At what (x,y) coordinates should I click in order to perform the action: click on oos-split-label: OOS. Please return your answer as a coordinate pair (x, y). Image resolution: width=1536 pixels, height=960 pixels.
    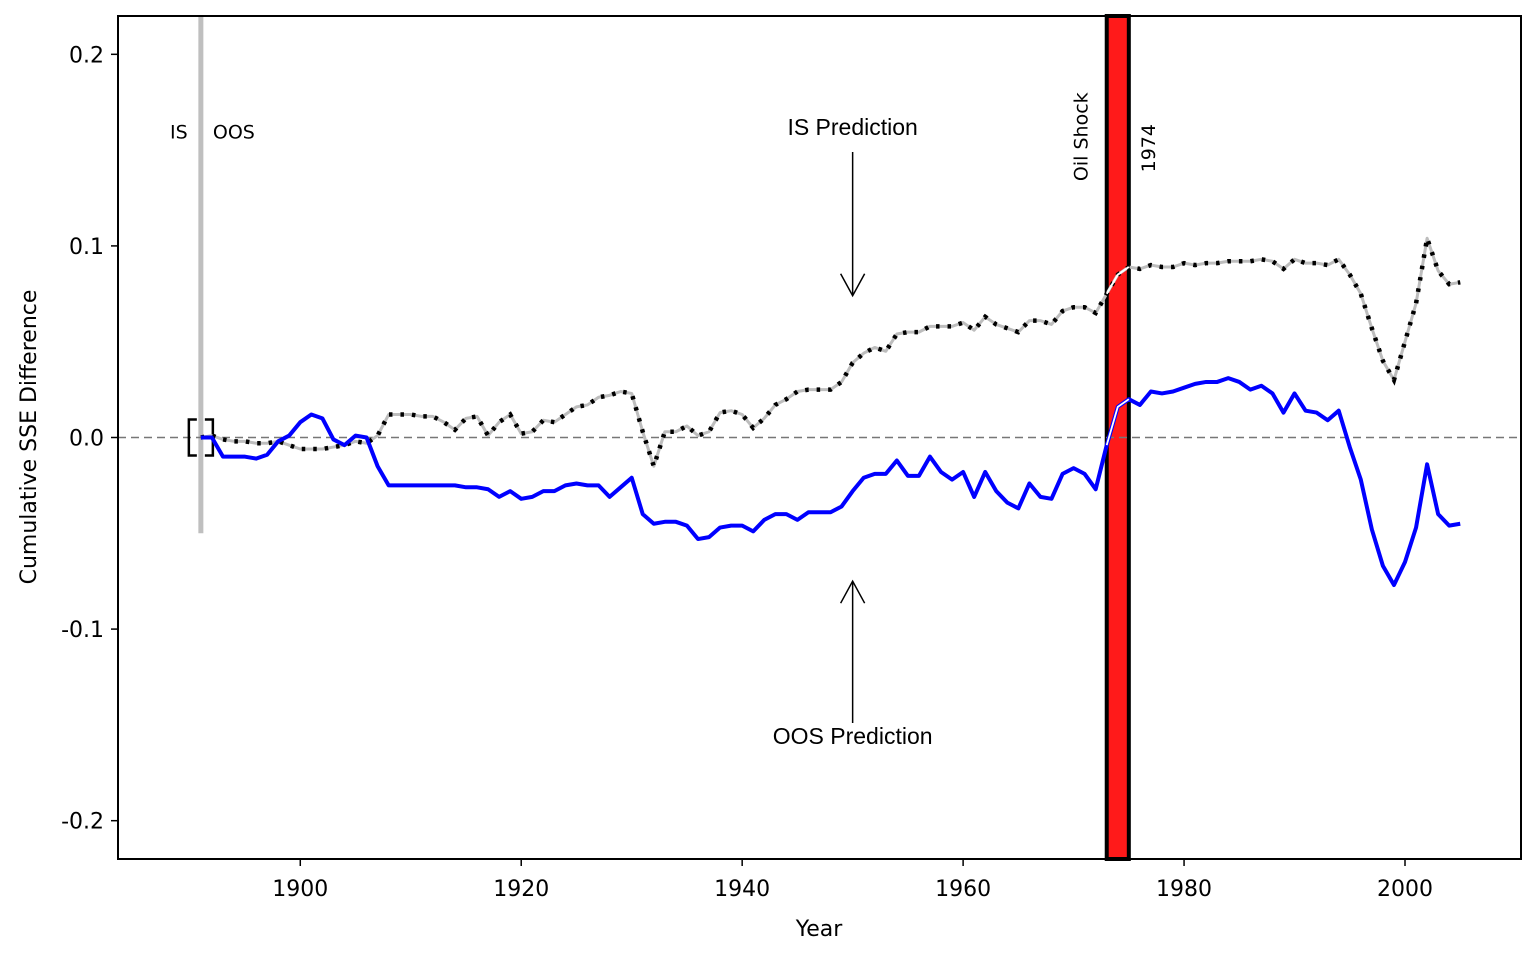
    Looking at the image, I should click on (234, 133).